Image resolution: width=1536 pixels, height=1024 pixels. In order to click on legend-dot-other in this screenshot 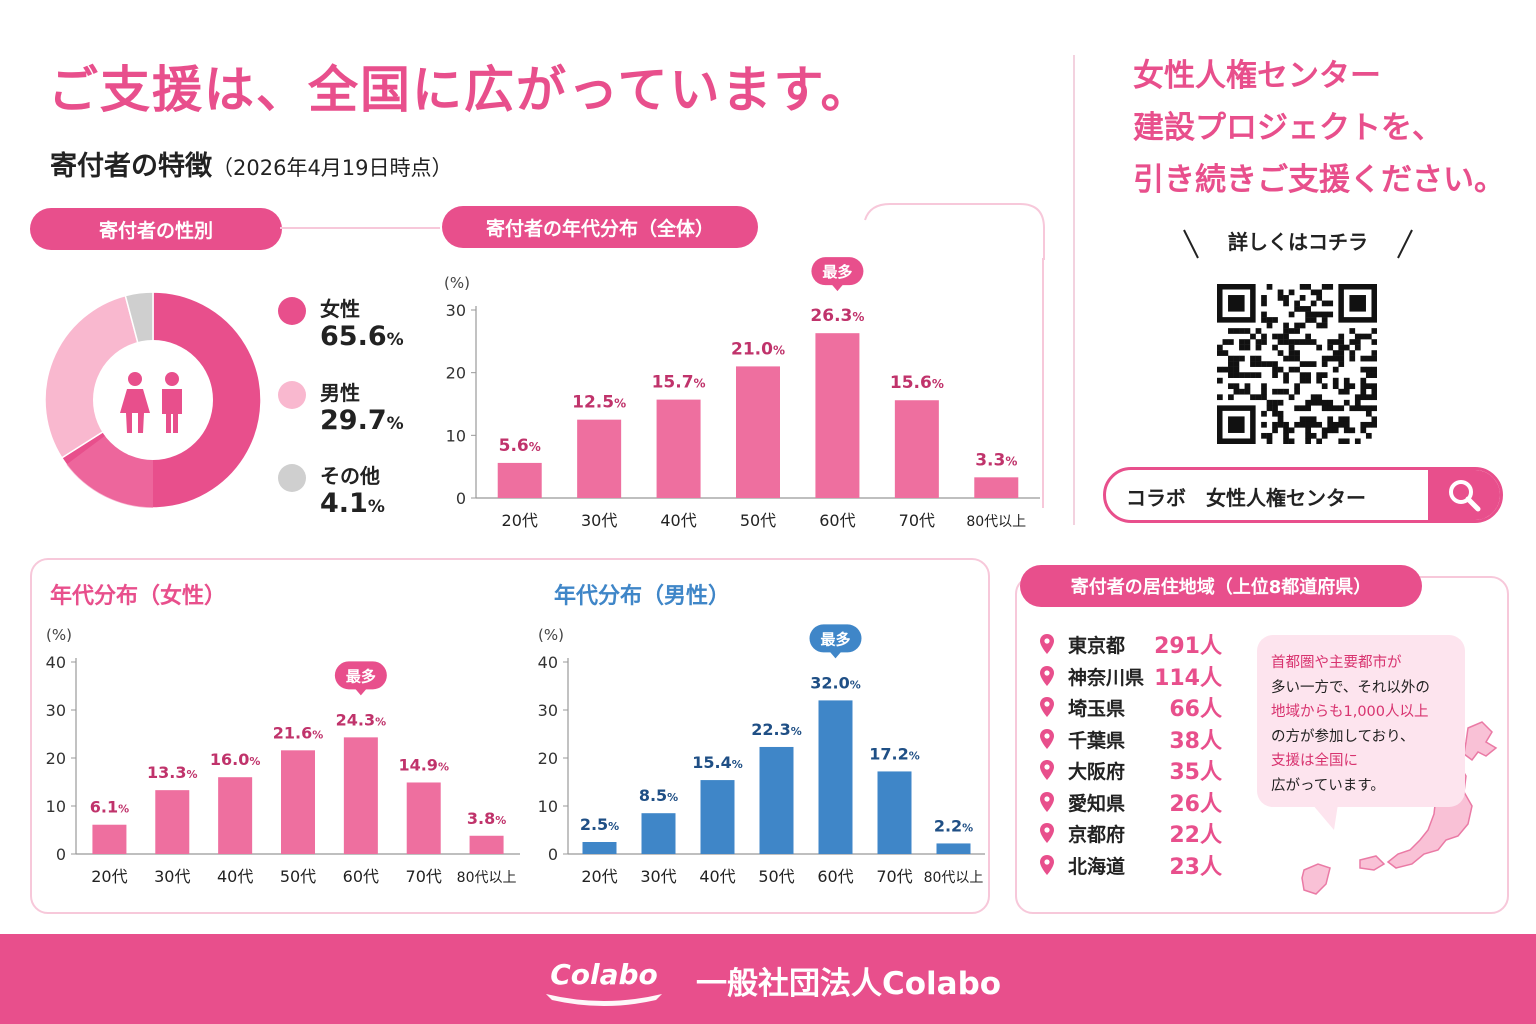, I will do `click(292, 478)`.